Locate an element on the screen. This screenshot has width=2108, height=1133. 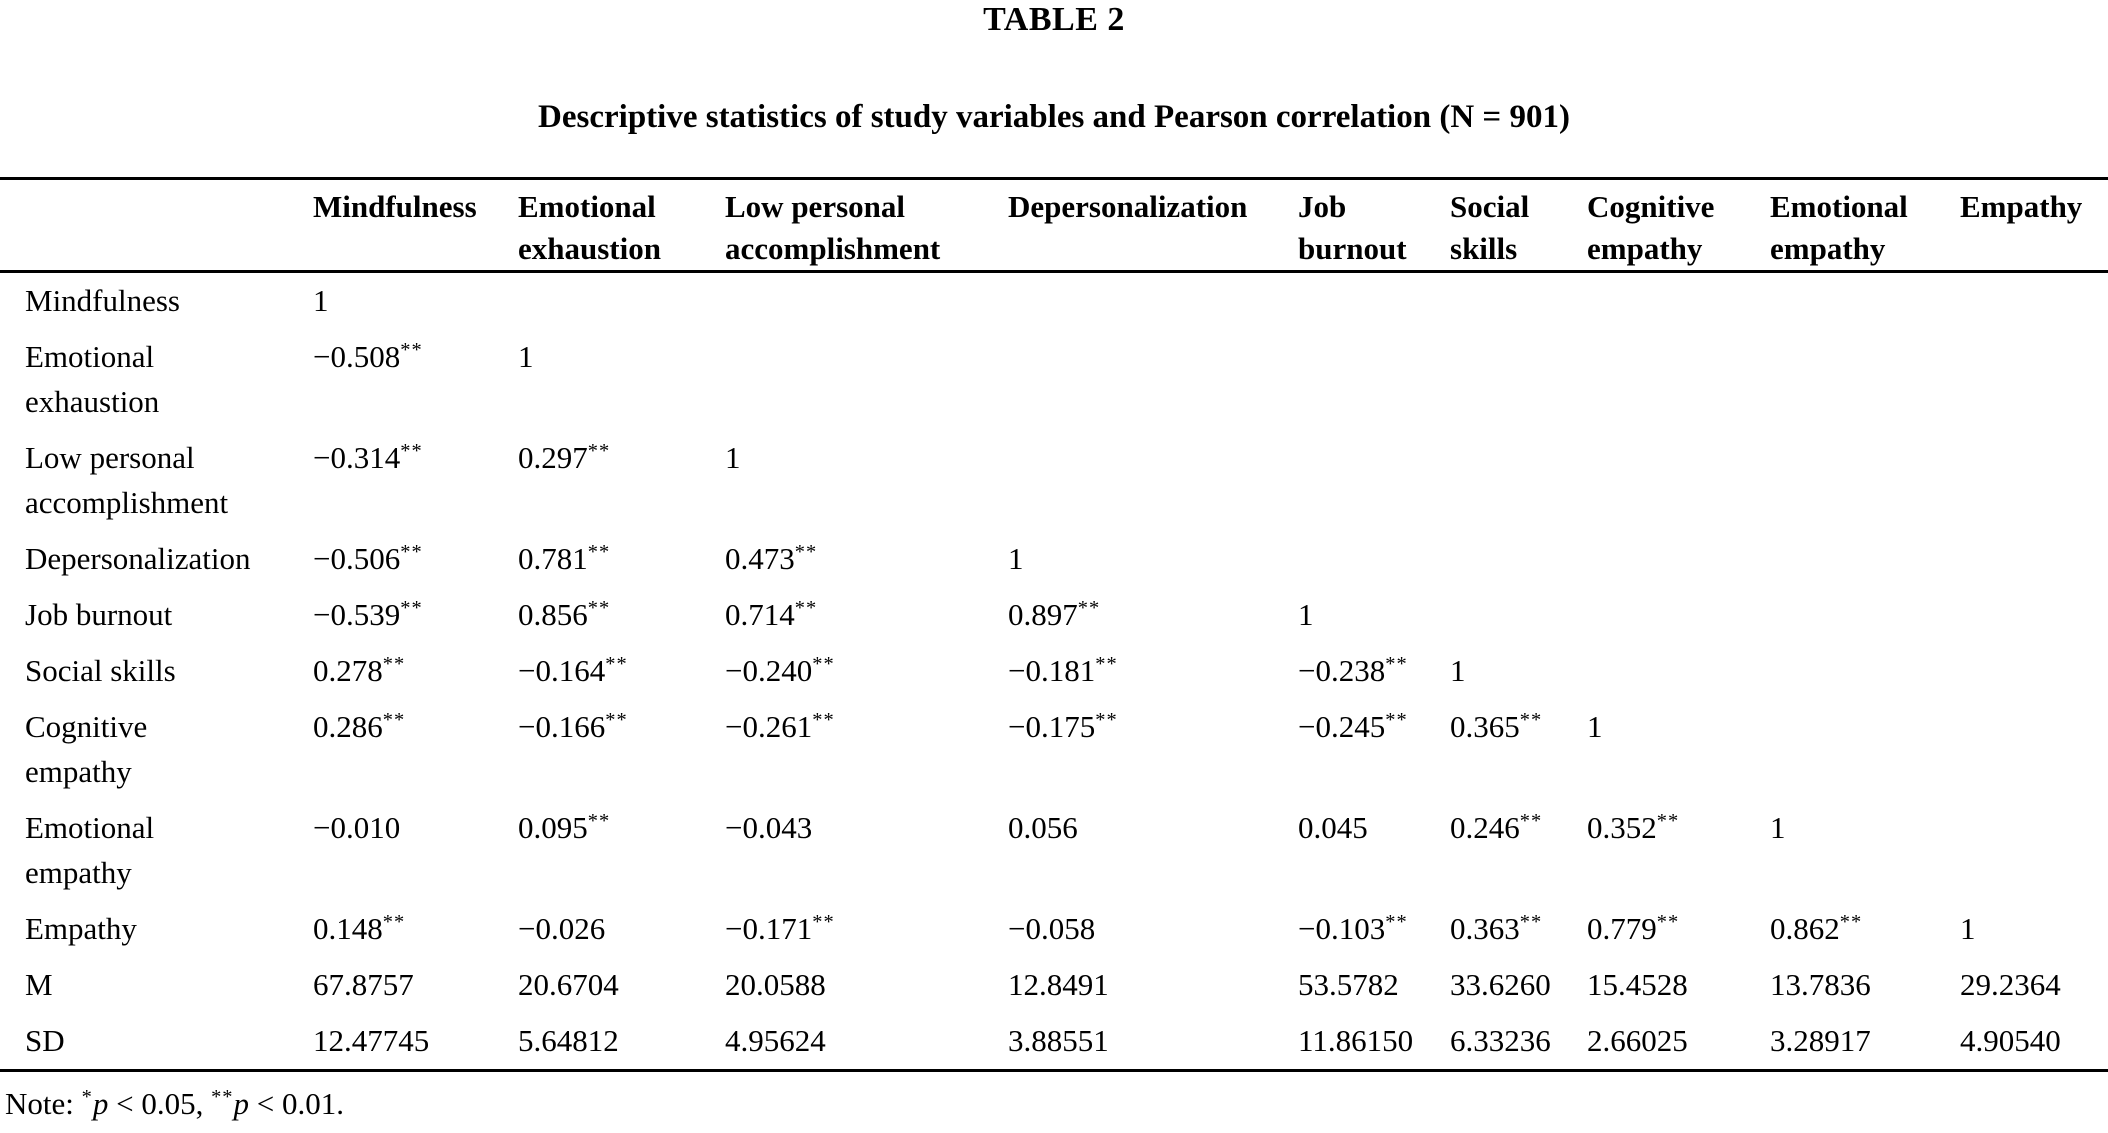
row-label: Mindfulness is located at coordinates (102, 300).